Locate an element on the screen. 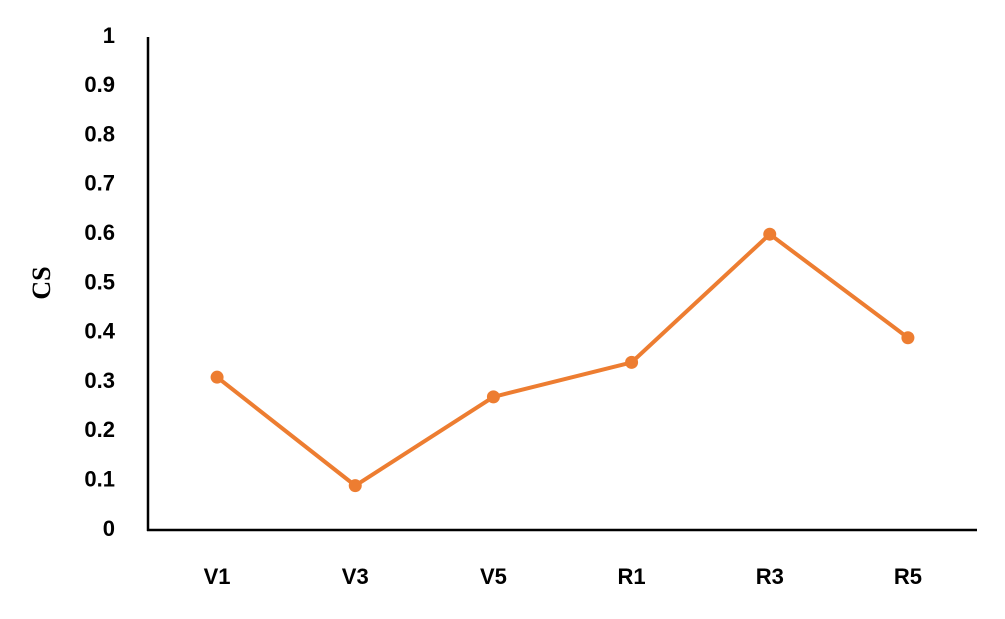  y-tick-label: 0.8 is located at coordinates (99, 133).